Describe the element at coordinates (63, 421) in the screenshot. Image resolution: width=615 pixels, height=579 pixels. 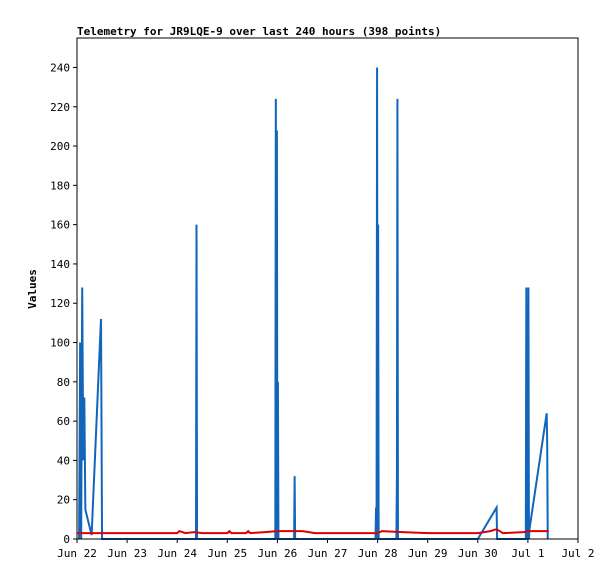
I see `y-tick-label: 60` at that location.